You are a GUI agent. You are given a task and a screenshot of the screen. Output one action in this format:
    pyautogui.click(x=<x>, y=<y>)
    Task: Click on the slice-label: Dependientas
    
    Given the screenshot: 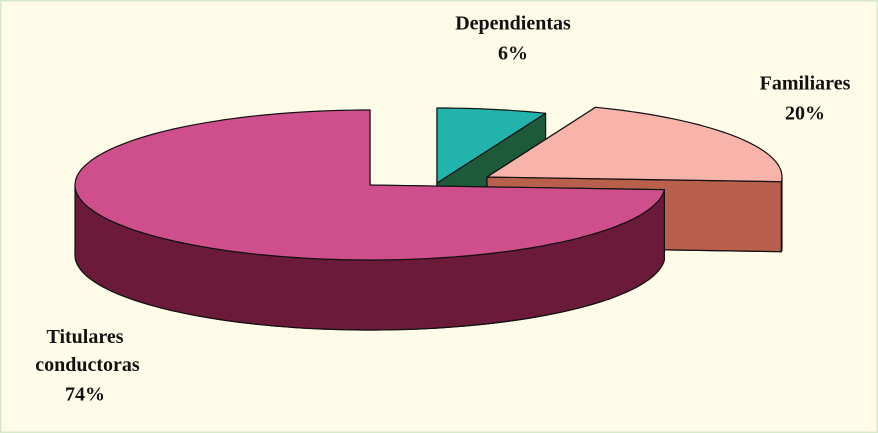 What is the action you would take?
    pyautogui.click(x=513, y=24)
    